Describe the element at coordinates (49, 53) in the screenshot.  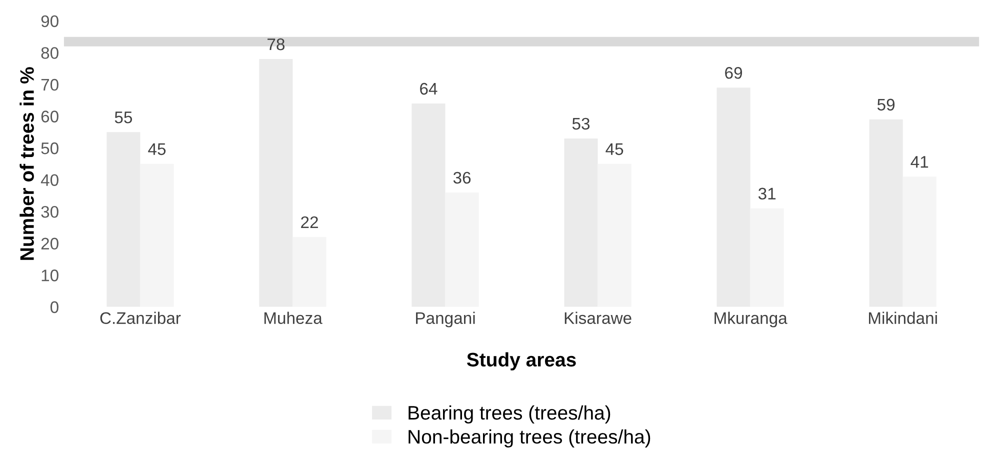
I see `y-tick-label: 80` at that location.